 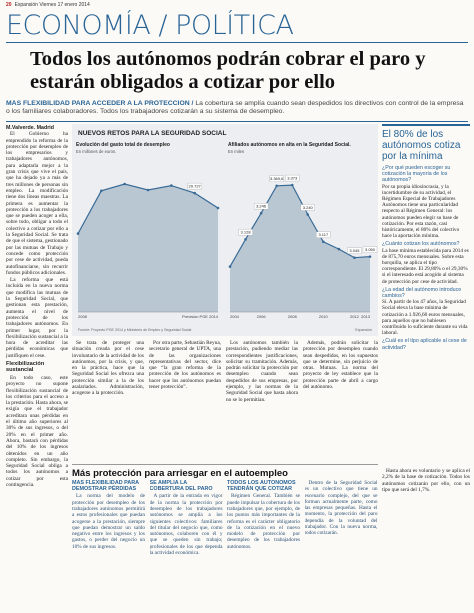 I want to click on value-label: 3.050, so click(x=370, y=249).